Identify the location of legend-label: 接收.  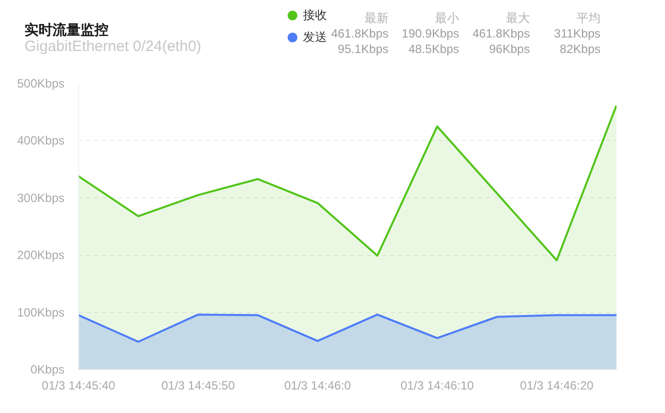
(315, 15).